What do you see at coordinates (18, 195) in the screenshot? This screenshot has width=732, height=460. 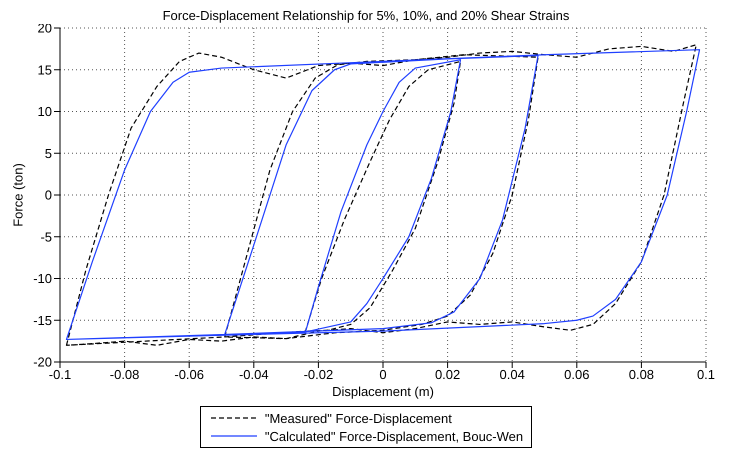 I see `y-axis-title: Force (ton)` at bounding box center [18, 195].